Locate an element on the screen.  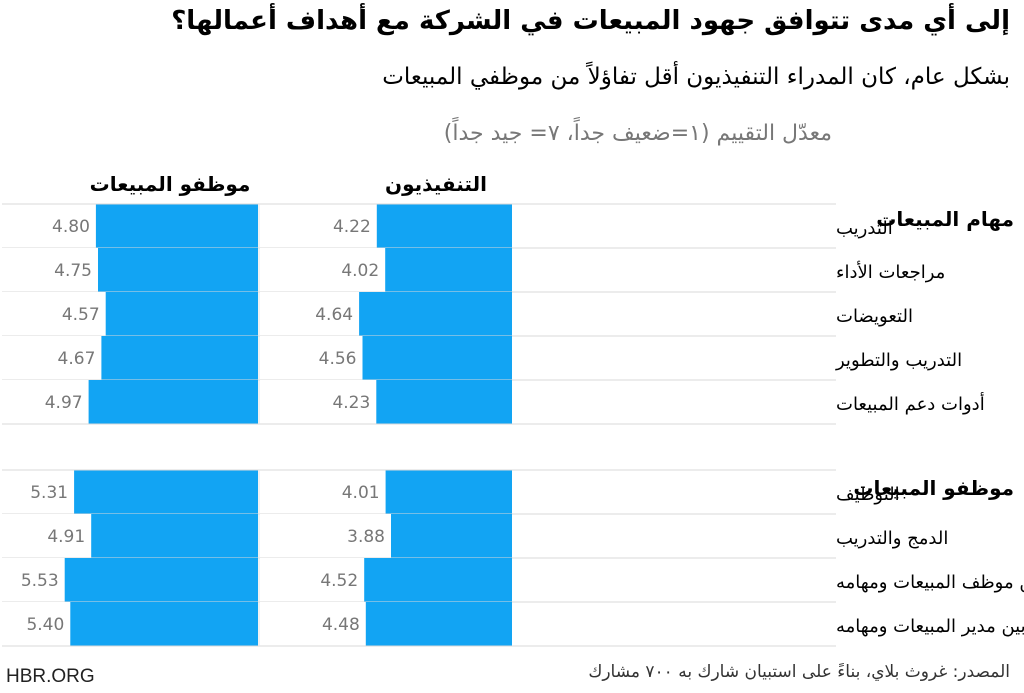
value-label-staff-8: 5.53 is located at coordinates (40, 581).